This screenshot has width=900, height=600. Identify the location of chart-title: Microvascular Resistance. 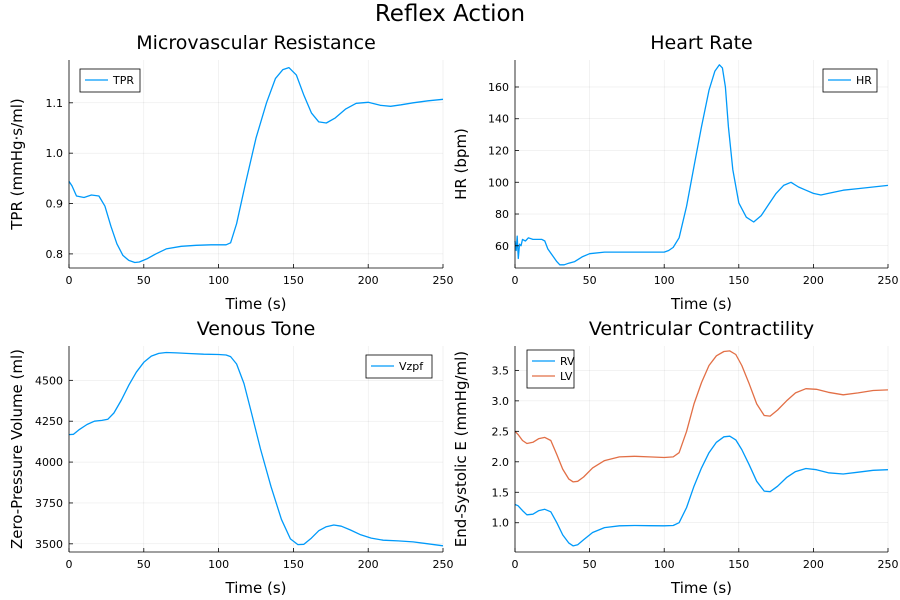
(256, 43).